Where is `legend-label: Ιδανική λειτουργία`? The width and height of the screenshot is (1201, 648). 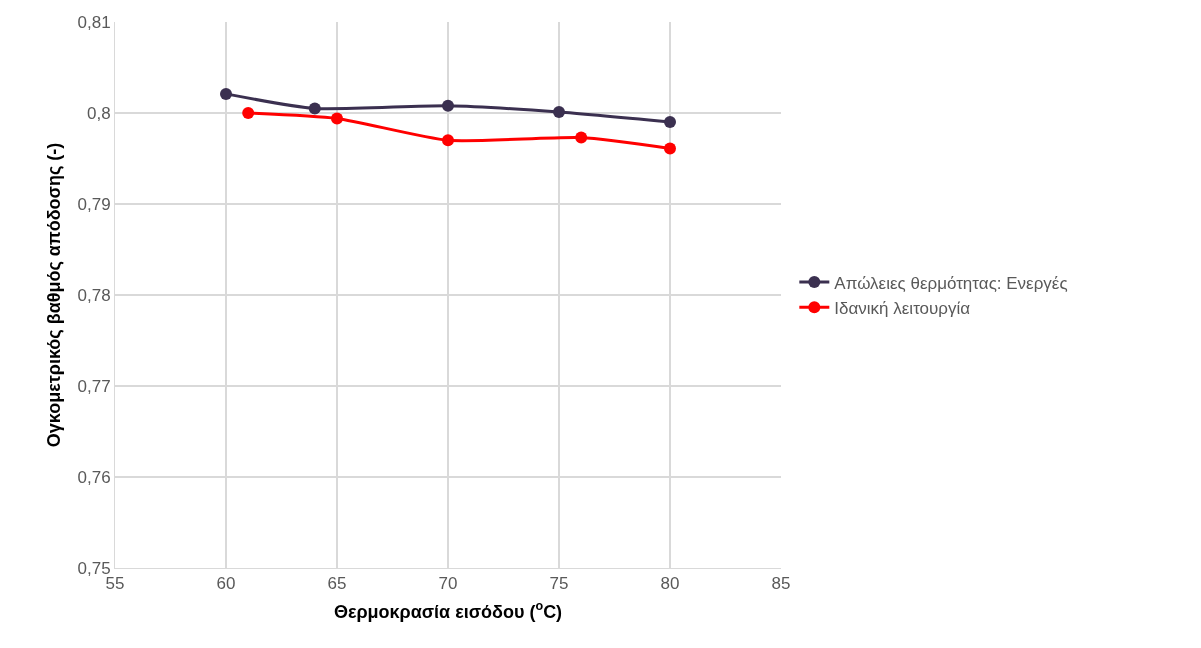 legend-label: Ιδανική λειτουργία is located at coordinates (902, 308).